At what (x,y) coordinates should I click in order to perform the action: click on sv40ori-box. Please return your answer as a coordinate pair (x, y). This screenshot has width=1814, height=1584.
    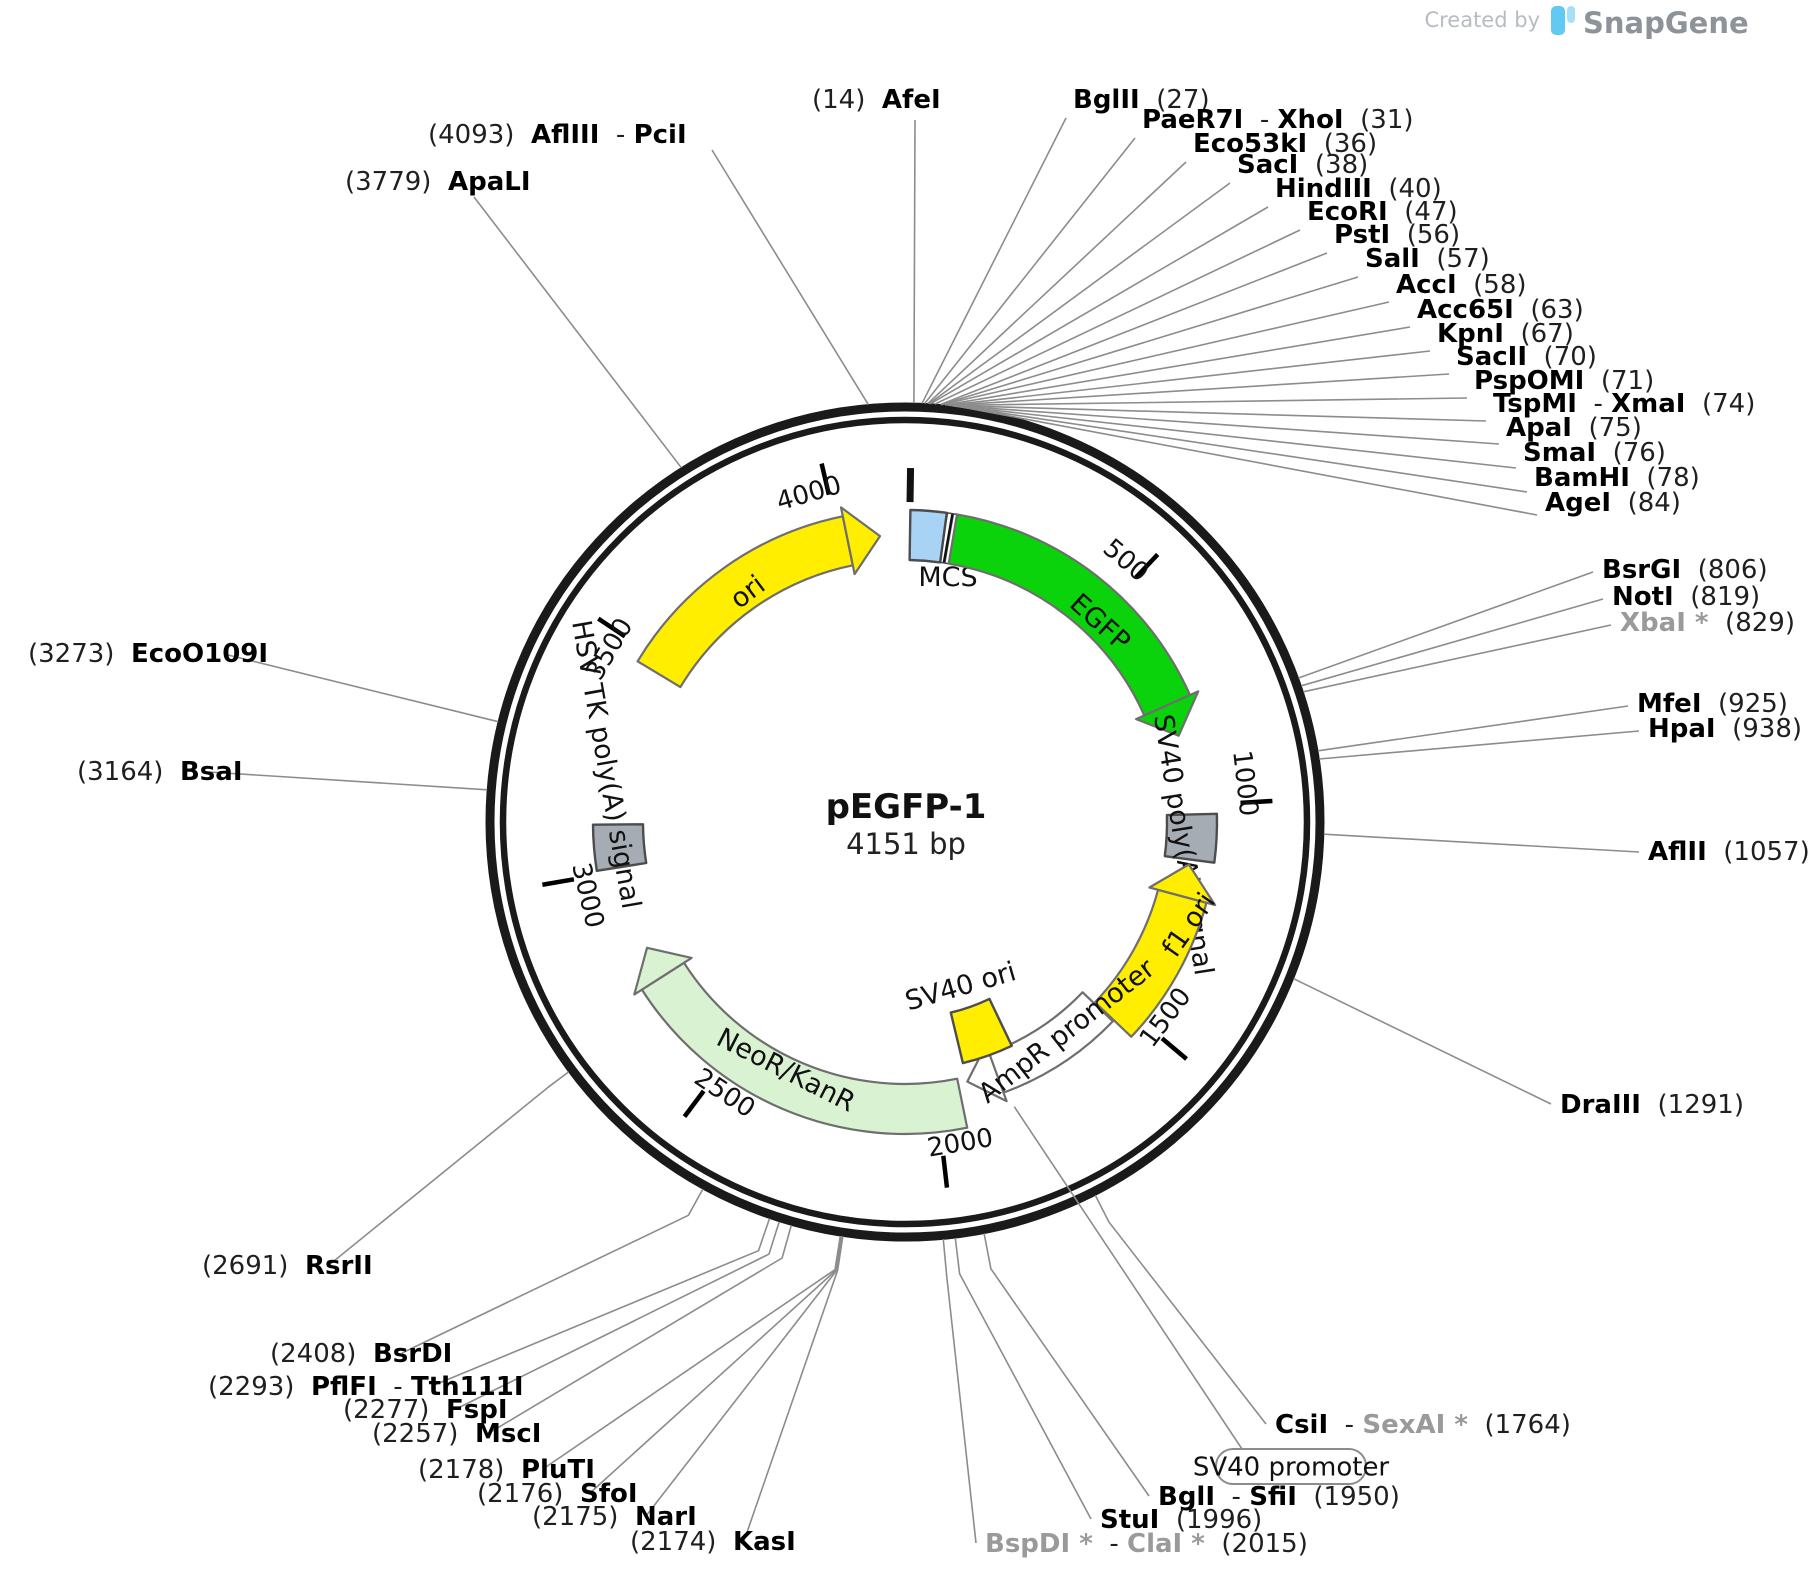
    Looking at the image, I should click on (981, 1031).